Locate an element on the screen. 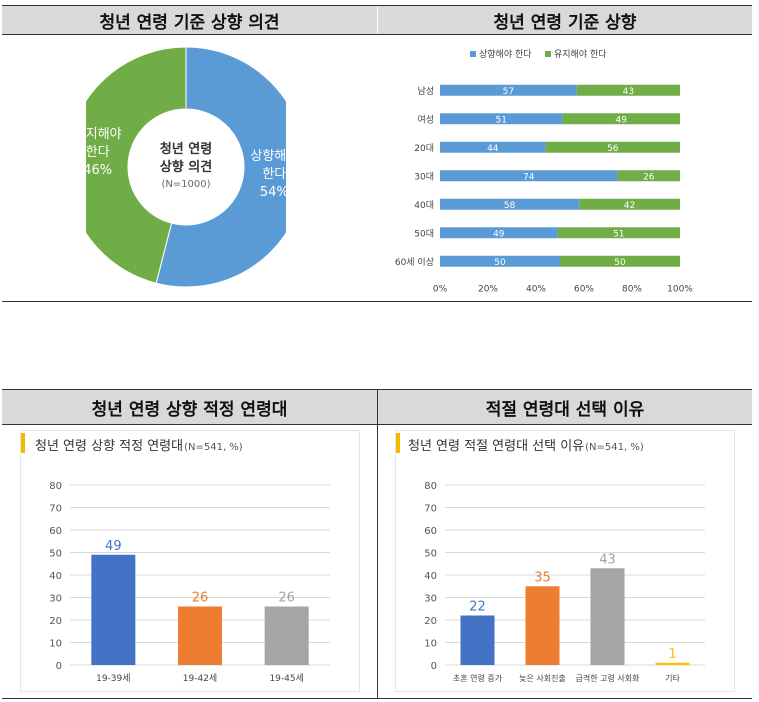 This screenshot has height=702, width=759. x-label-3: 기타 is located at coordinates (672, 678).